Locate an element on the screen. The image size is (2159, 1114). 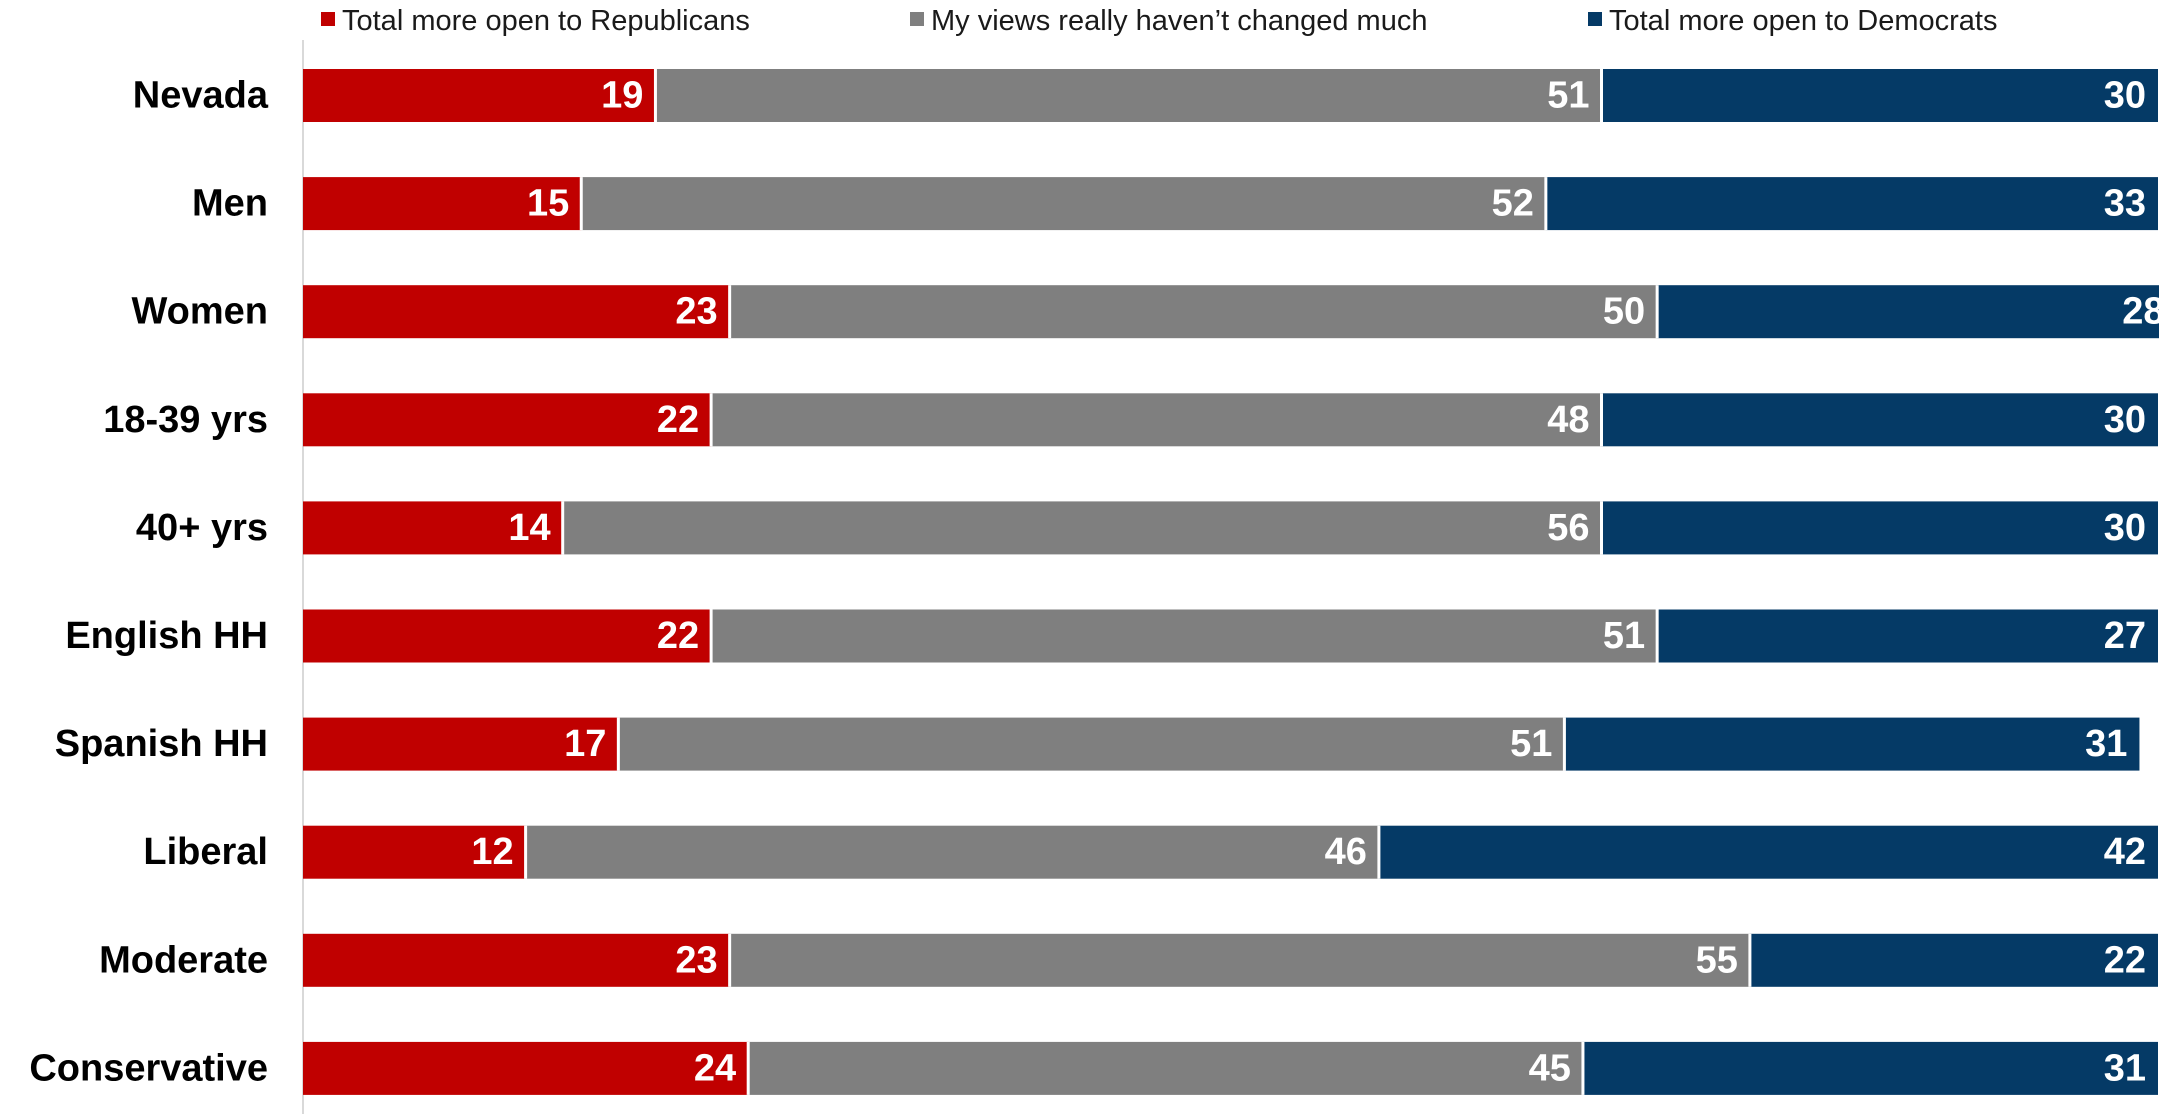
bar-row-nevada: 19 51 30 is located at coordinates (1230, 95).